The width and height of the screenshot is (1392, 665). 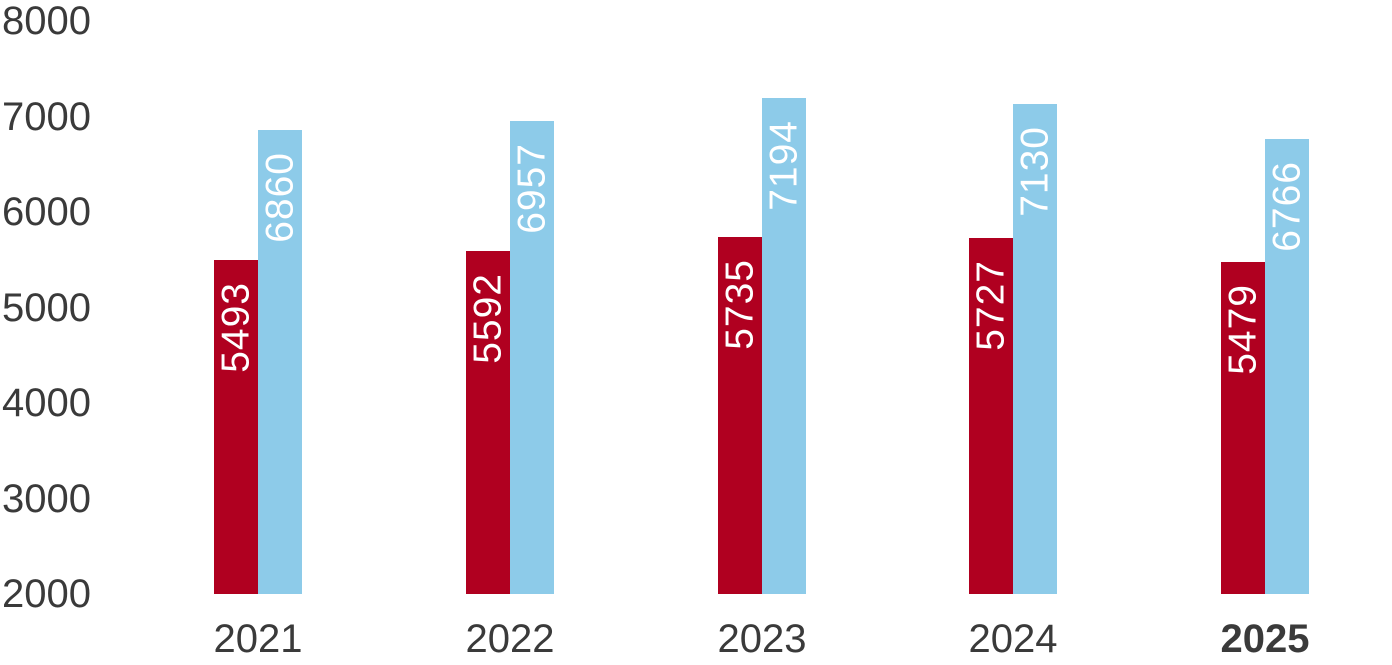 What do you see at coordinates (1013, 639) in the screenshot?
I see `x-axis-label-2024: 2024` at bounding box center [1013, 639].